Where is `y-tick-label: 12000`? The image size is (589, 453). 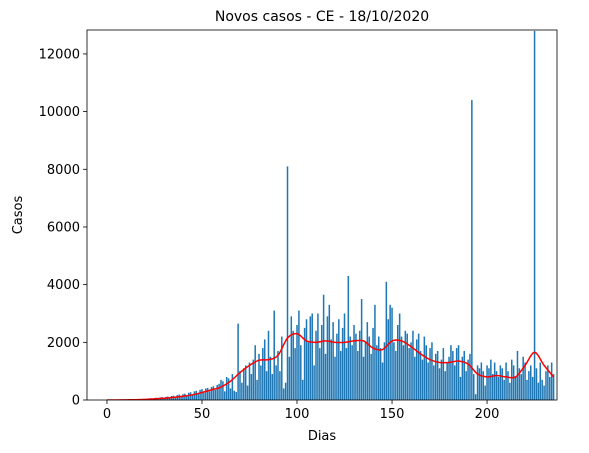
y-tick-label: 12000 is located at coordinates (59, 54).